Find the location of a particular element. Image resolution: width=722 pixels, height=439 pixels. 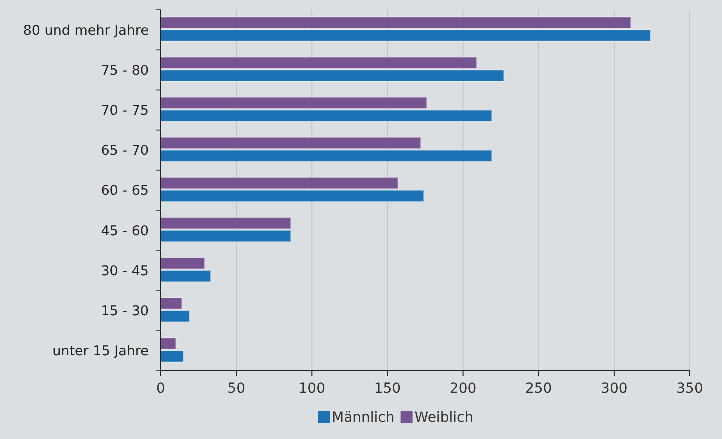

y-tick-label: unter 15 Jahre is located at coordinates (100, 352).